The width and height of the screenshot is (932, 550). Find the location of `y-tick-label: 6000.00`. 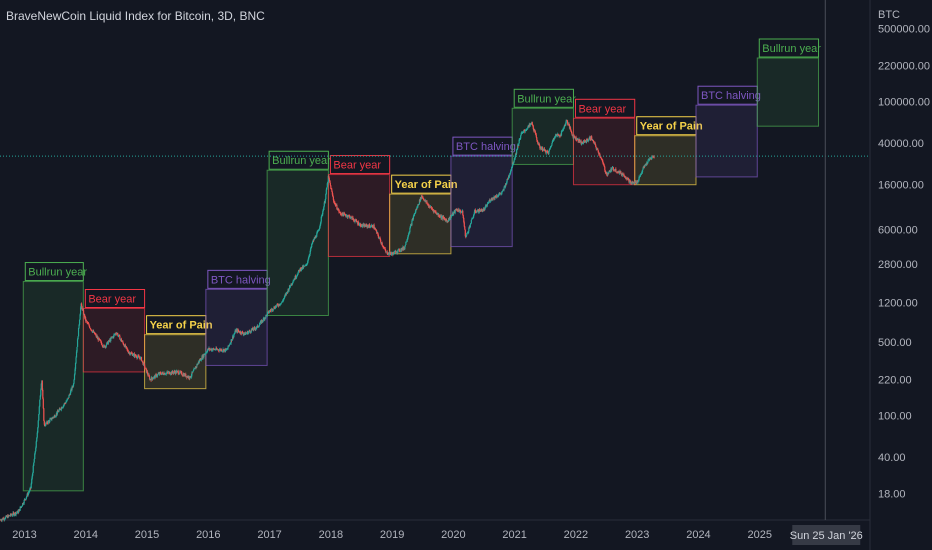

y-tick-label: 6000.00 is located at coordinates (898, 230).